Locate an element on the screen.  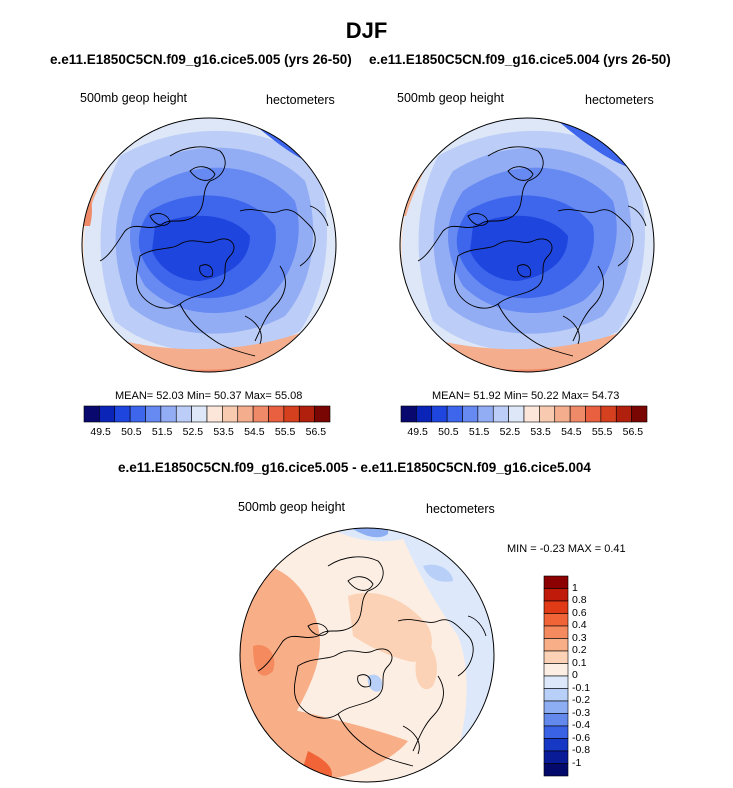
left-panel-stats: MEAN= 52.03 Min= 50.37 Max= 55.08 is located at coordinates (209, 396).